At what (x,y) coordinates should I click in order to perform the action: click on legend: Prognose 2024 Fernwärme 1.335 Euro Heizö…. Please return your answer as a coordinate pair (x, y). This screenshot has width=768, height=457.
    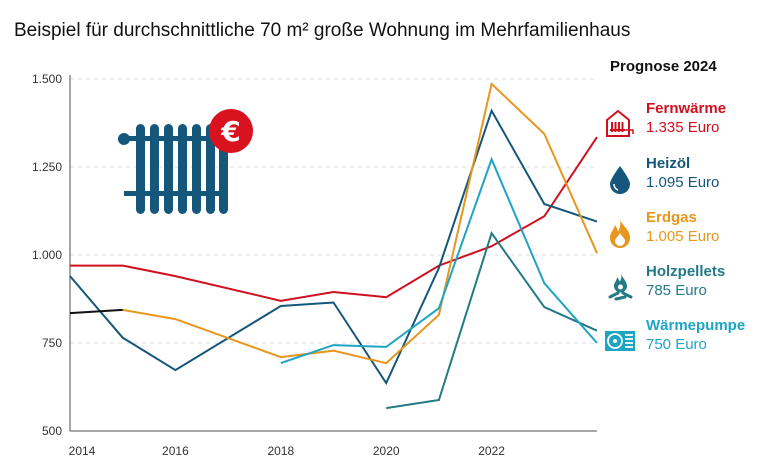
    Looking at the image, I should click on (684, 205).